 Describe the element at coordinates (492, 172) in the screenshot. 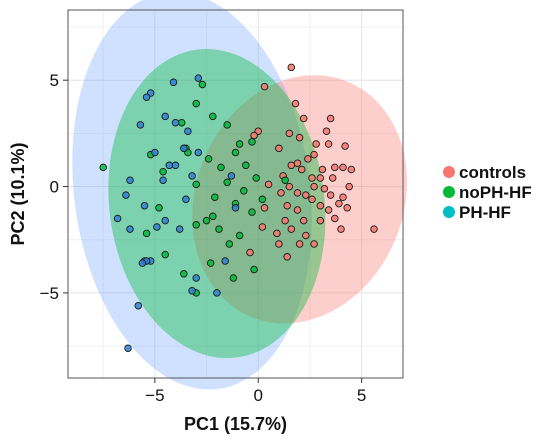

I see `legend-label: controls` at that location.